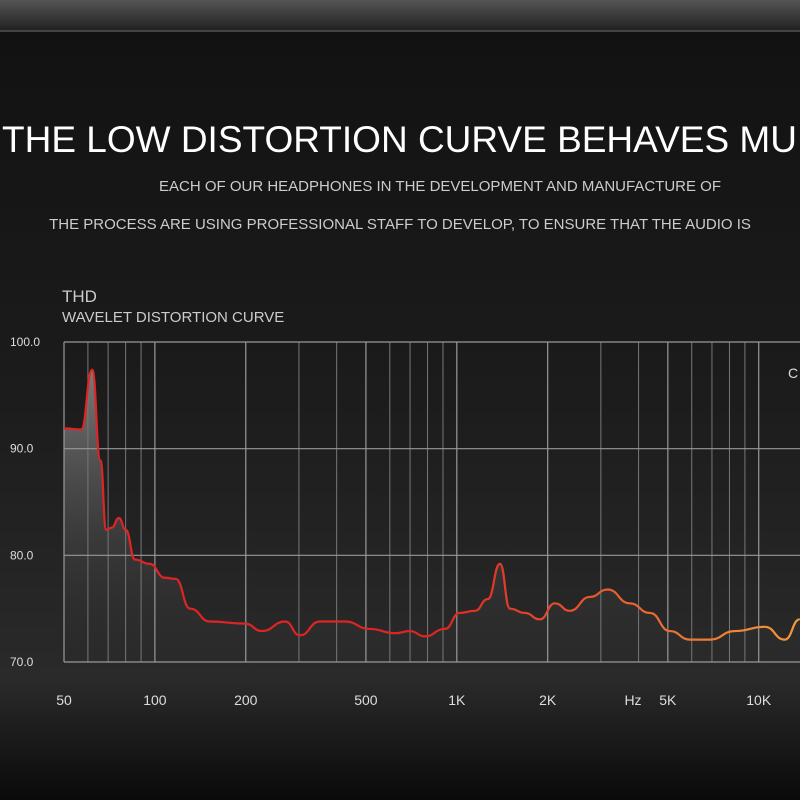 The height and width of the screenshot is (800, 800). What do you see at coordinates (155, 700) in the screenshot?
I see `x-tick-label: 100` at bounding box center [155, 700].